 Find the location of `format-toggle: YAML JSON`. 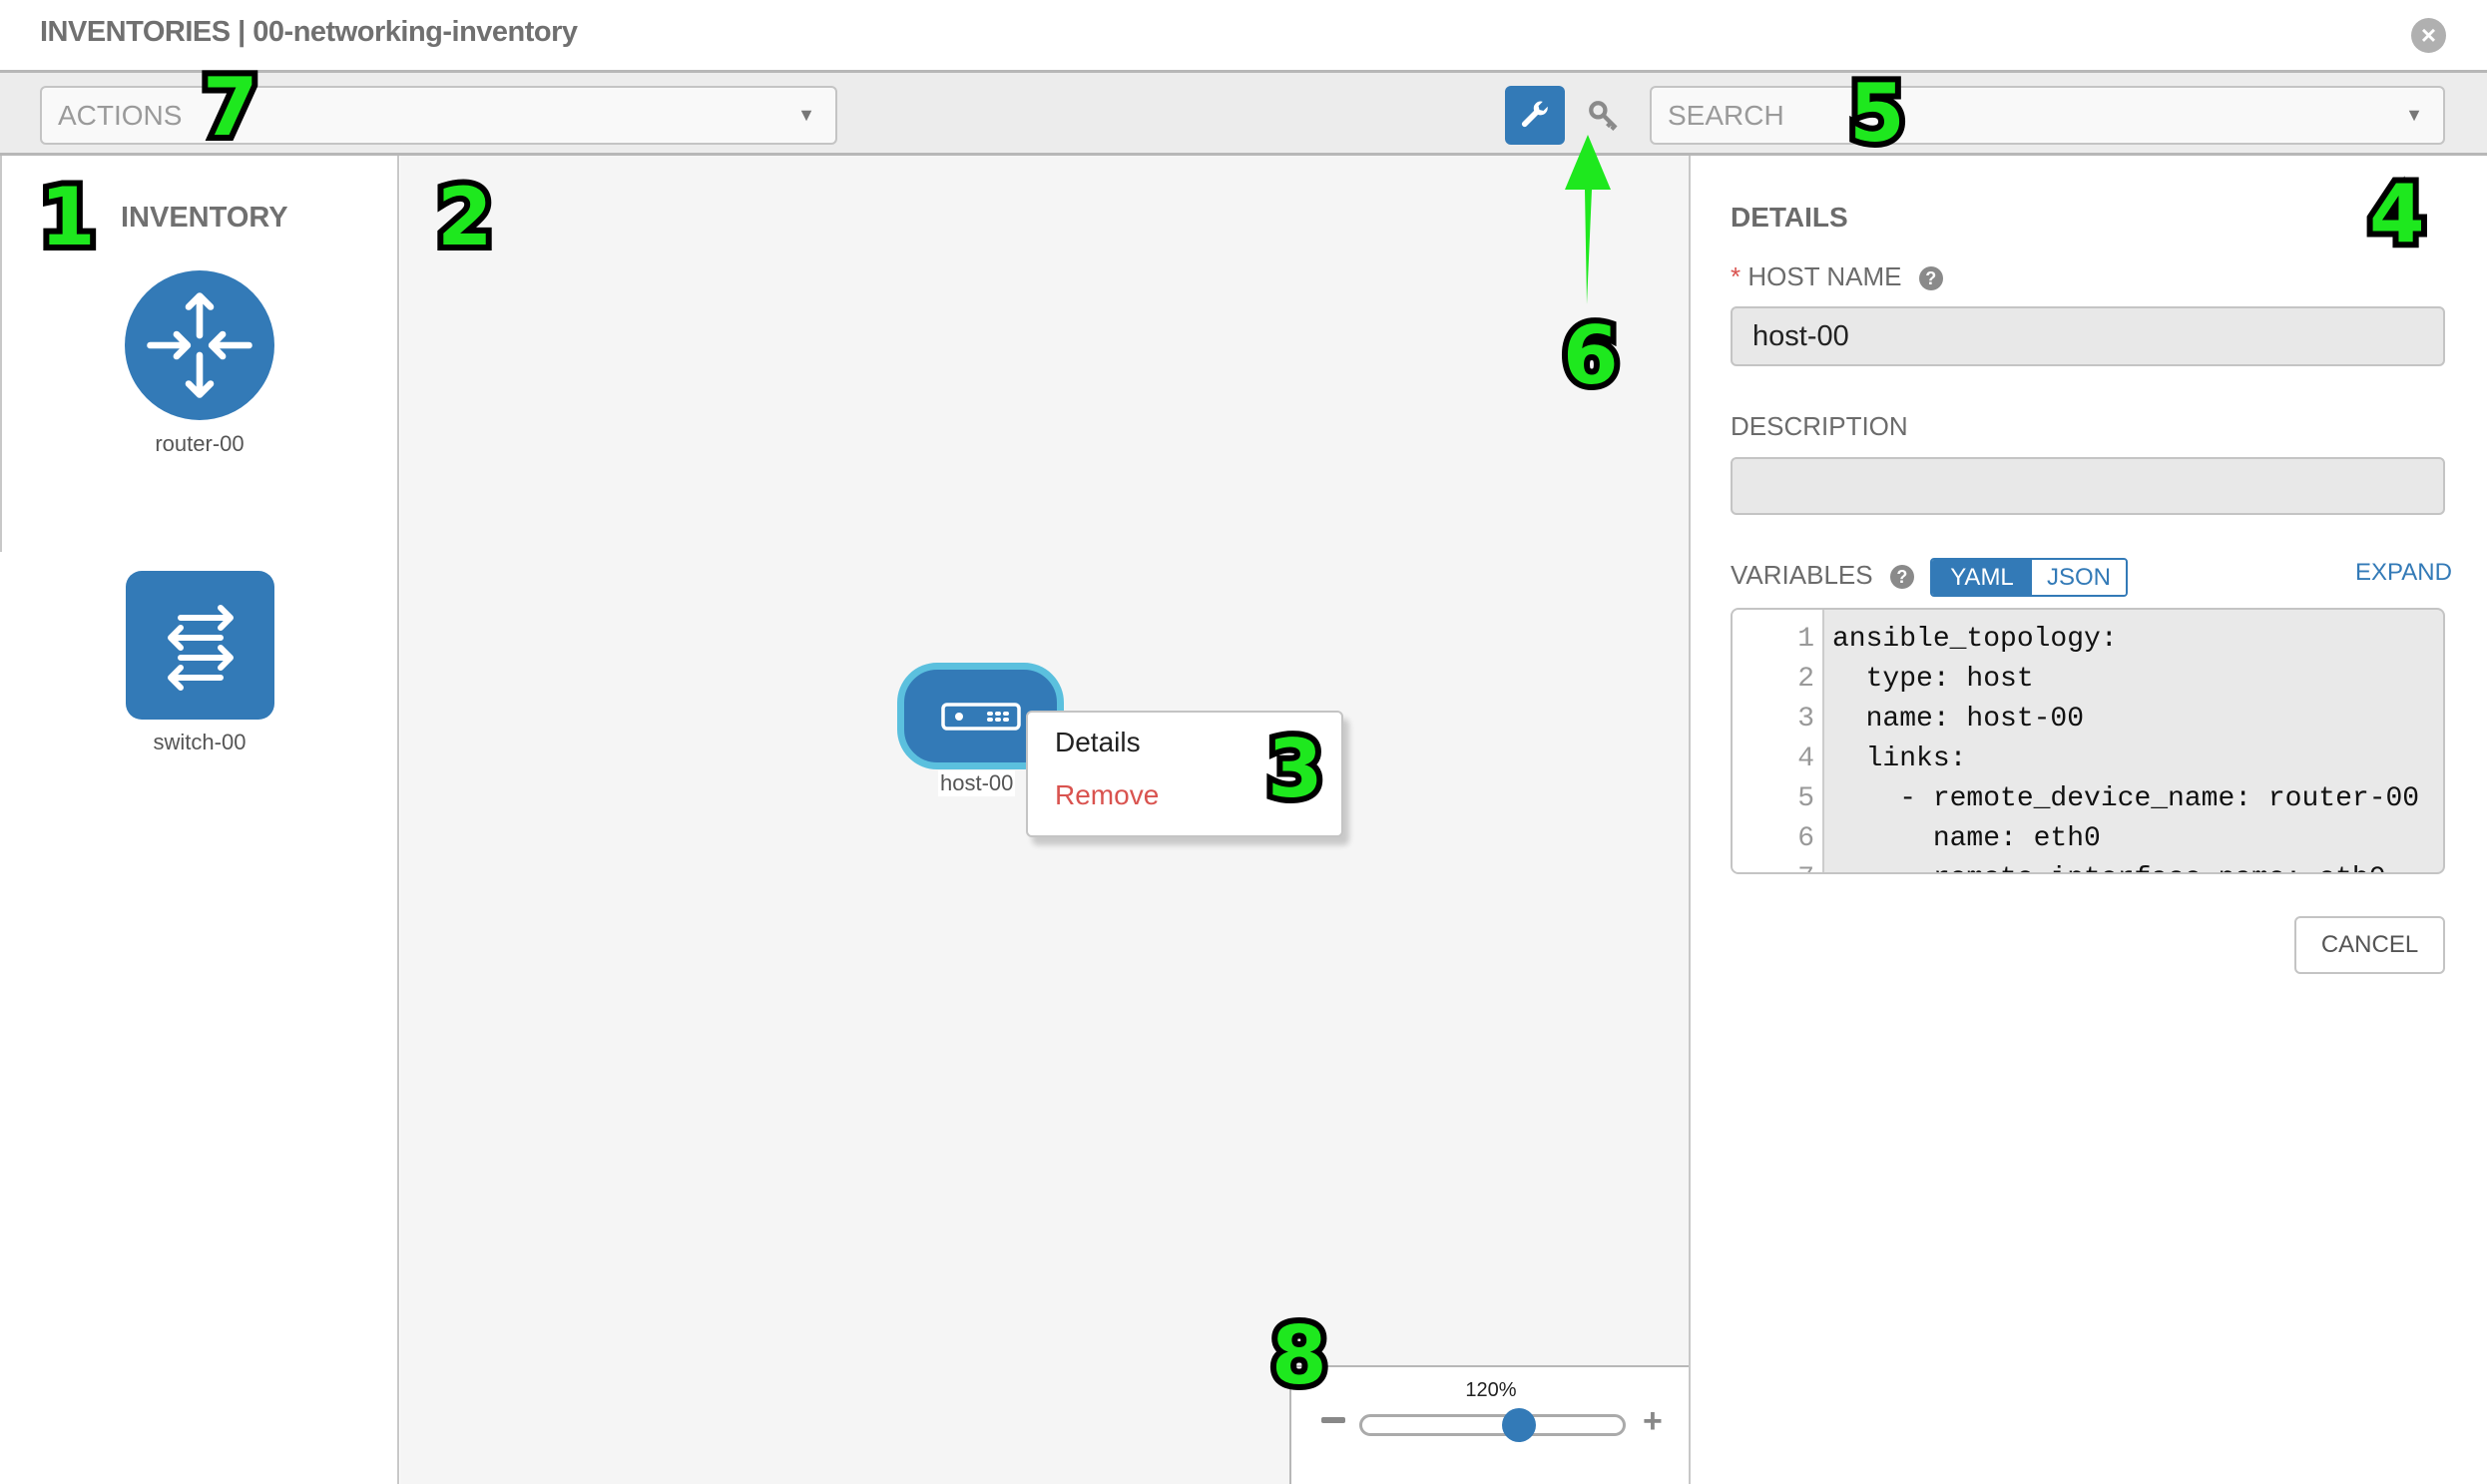

format-toggle: YAML JSON is located at coordinates (2029, 577).